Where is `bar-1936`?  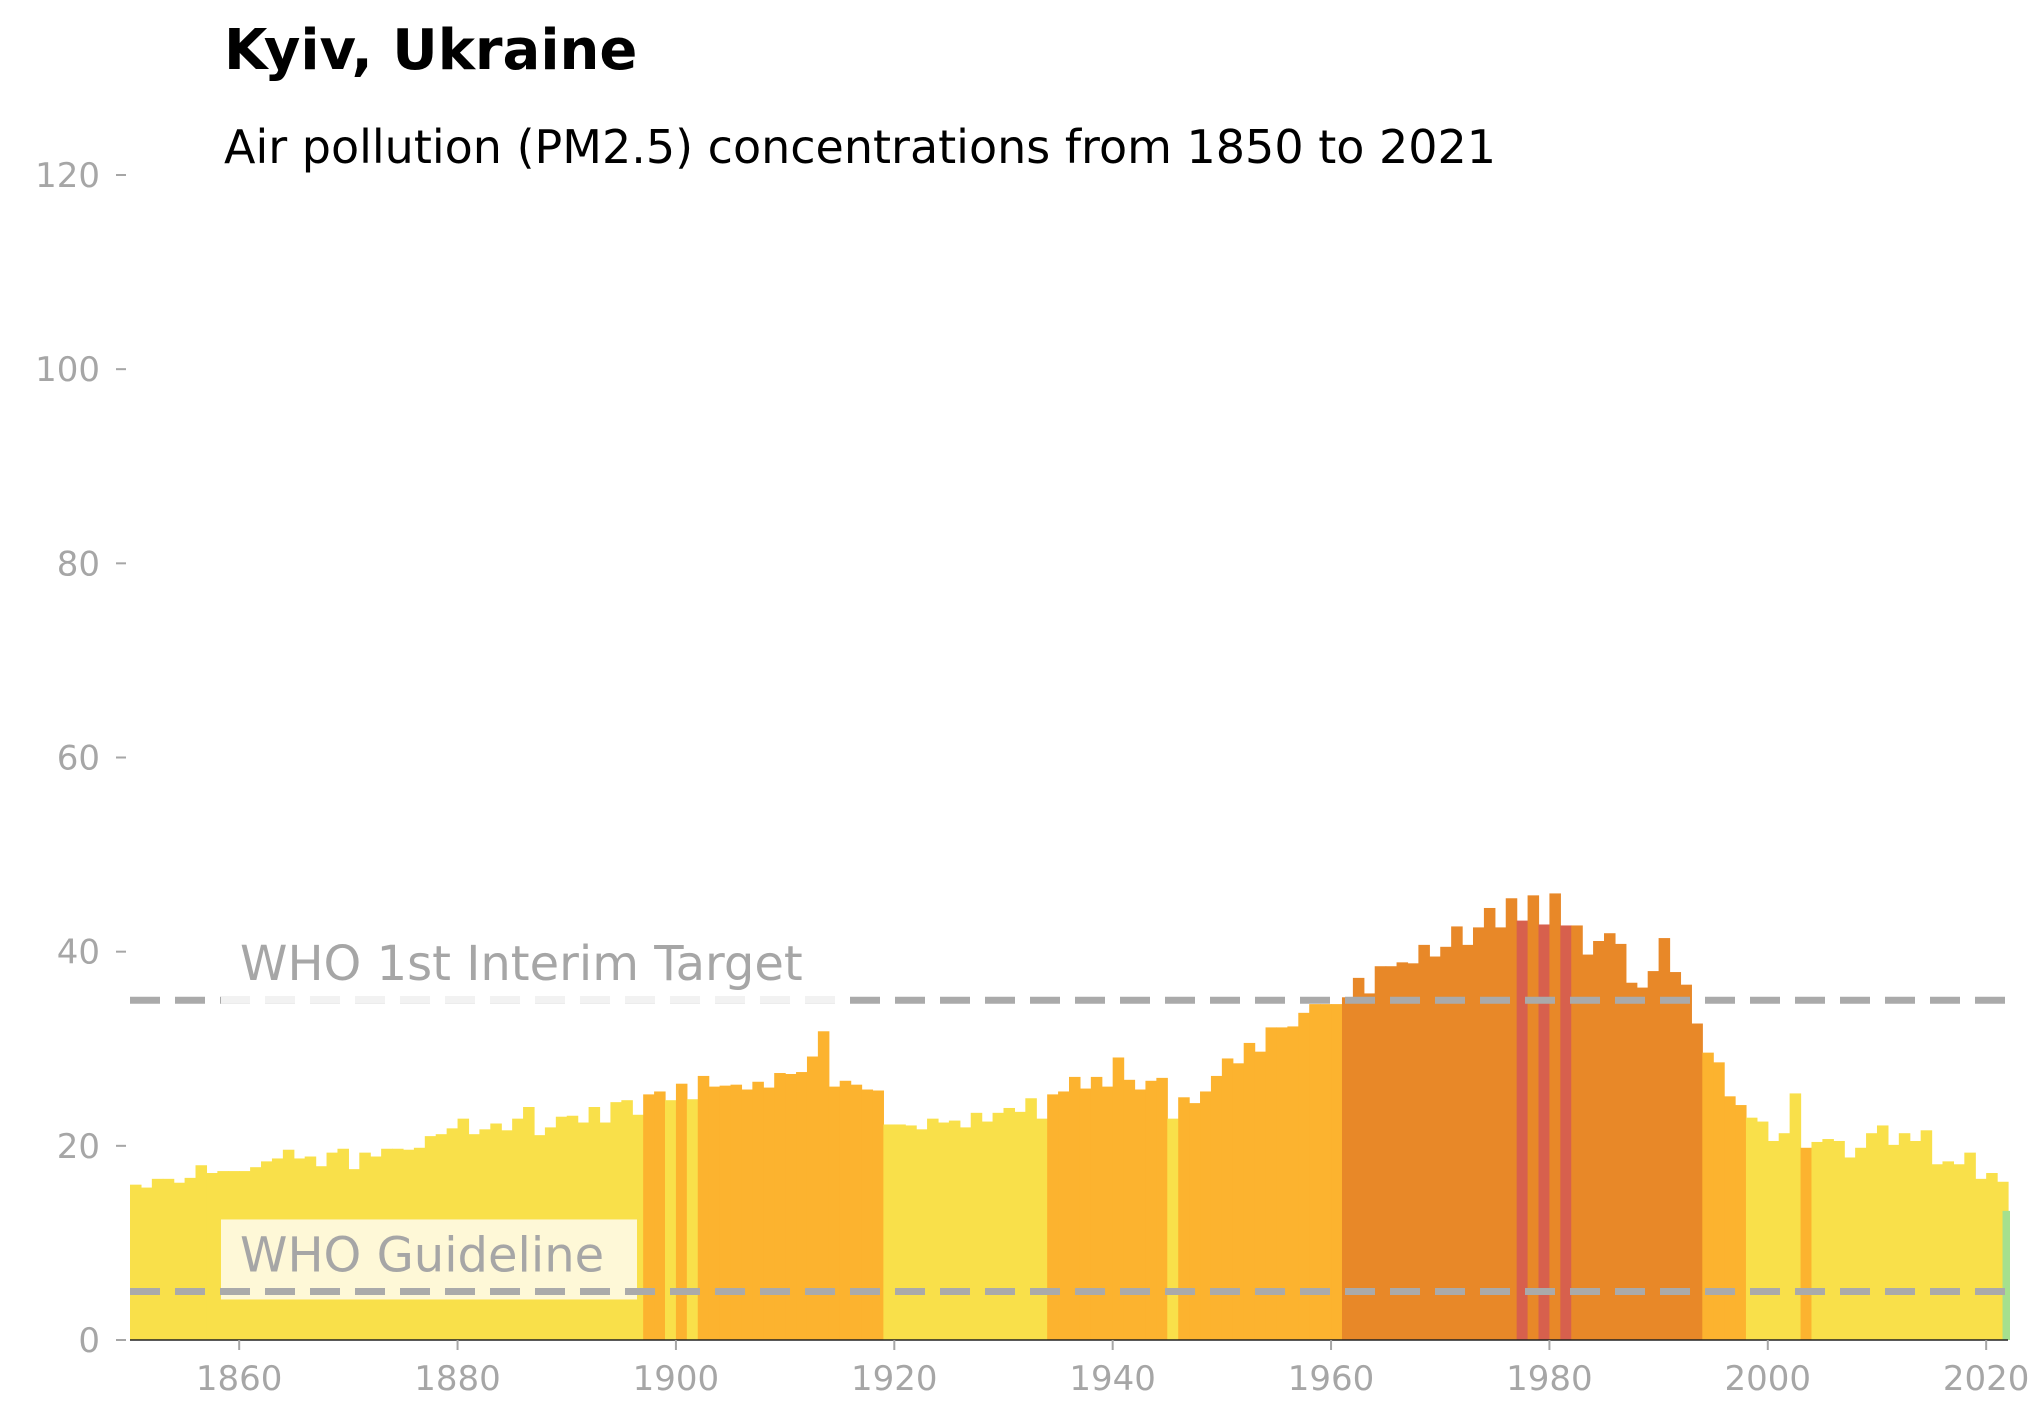
bar-1936 is located at coordinates (1075, 1208).